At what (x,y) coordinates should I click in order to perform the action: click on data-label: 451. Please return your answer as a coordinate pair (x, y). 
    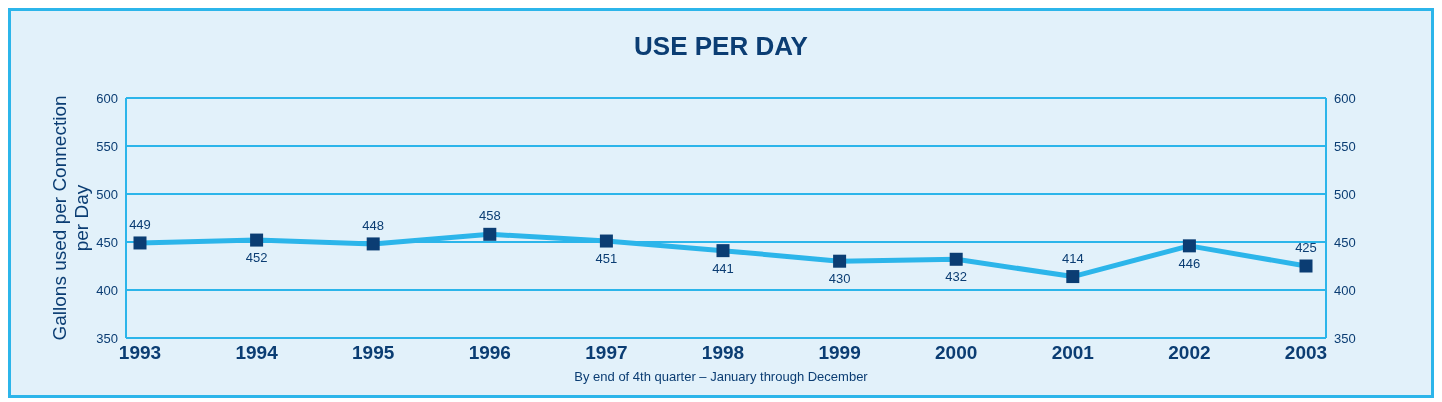
    Looking at the image, I should click on (606, 259).